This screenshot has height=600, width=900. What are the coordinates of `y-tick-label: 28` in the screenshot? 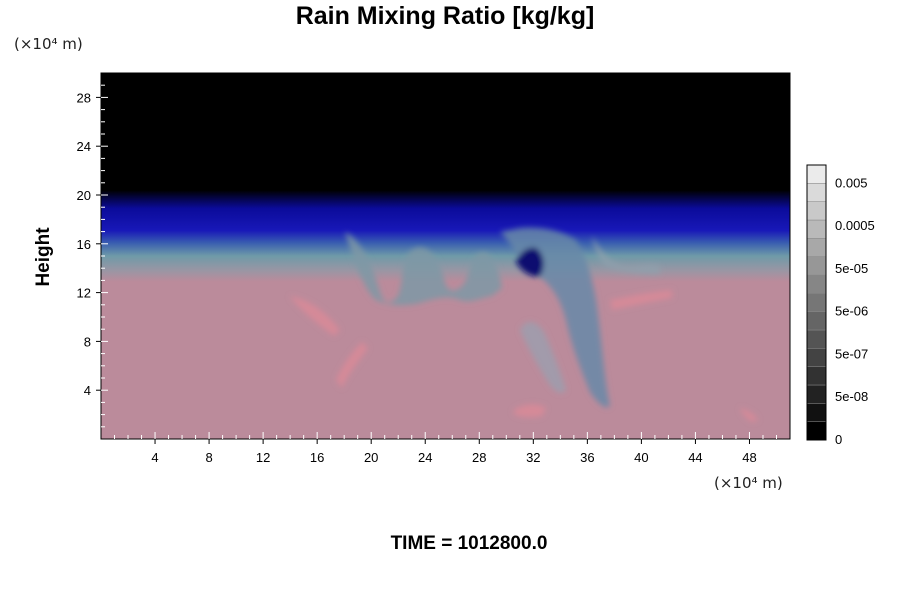 It's located at (84, 97).